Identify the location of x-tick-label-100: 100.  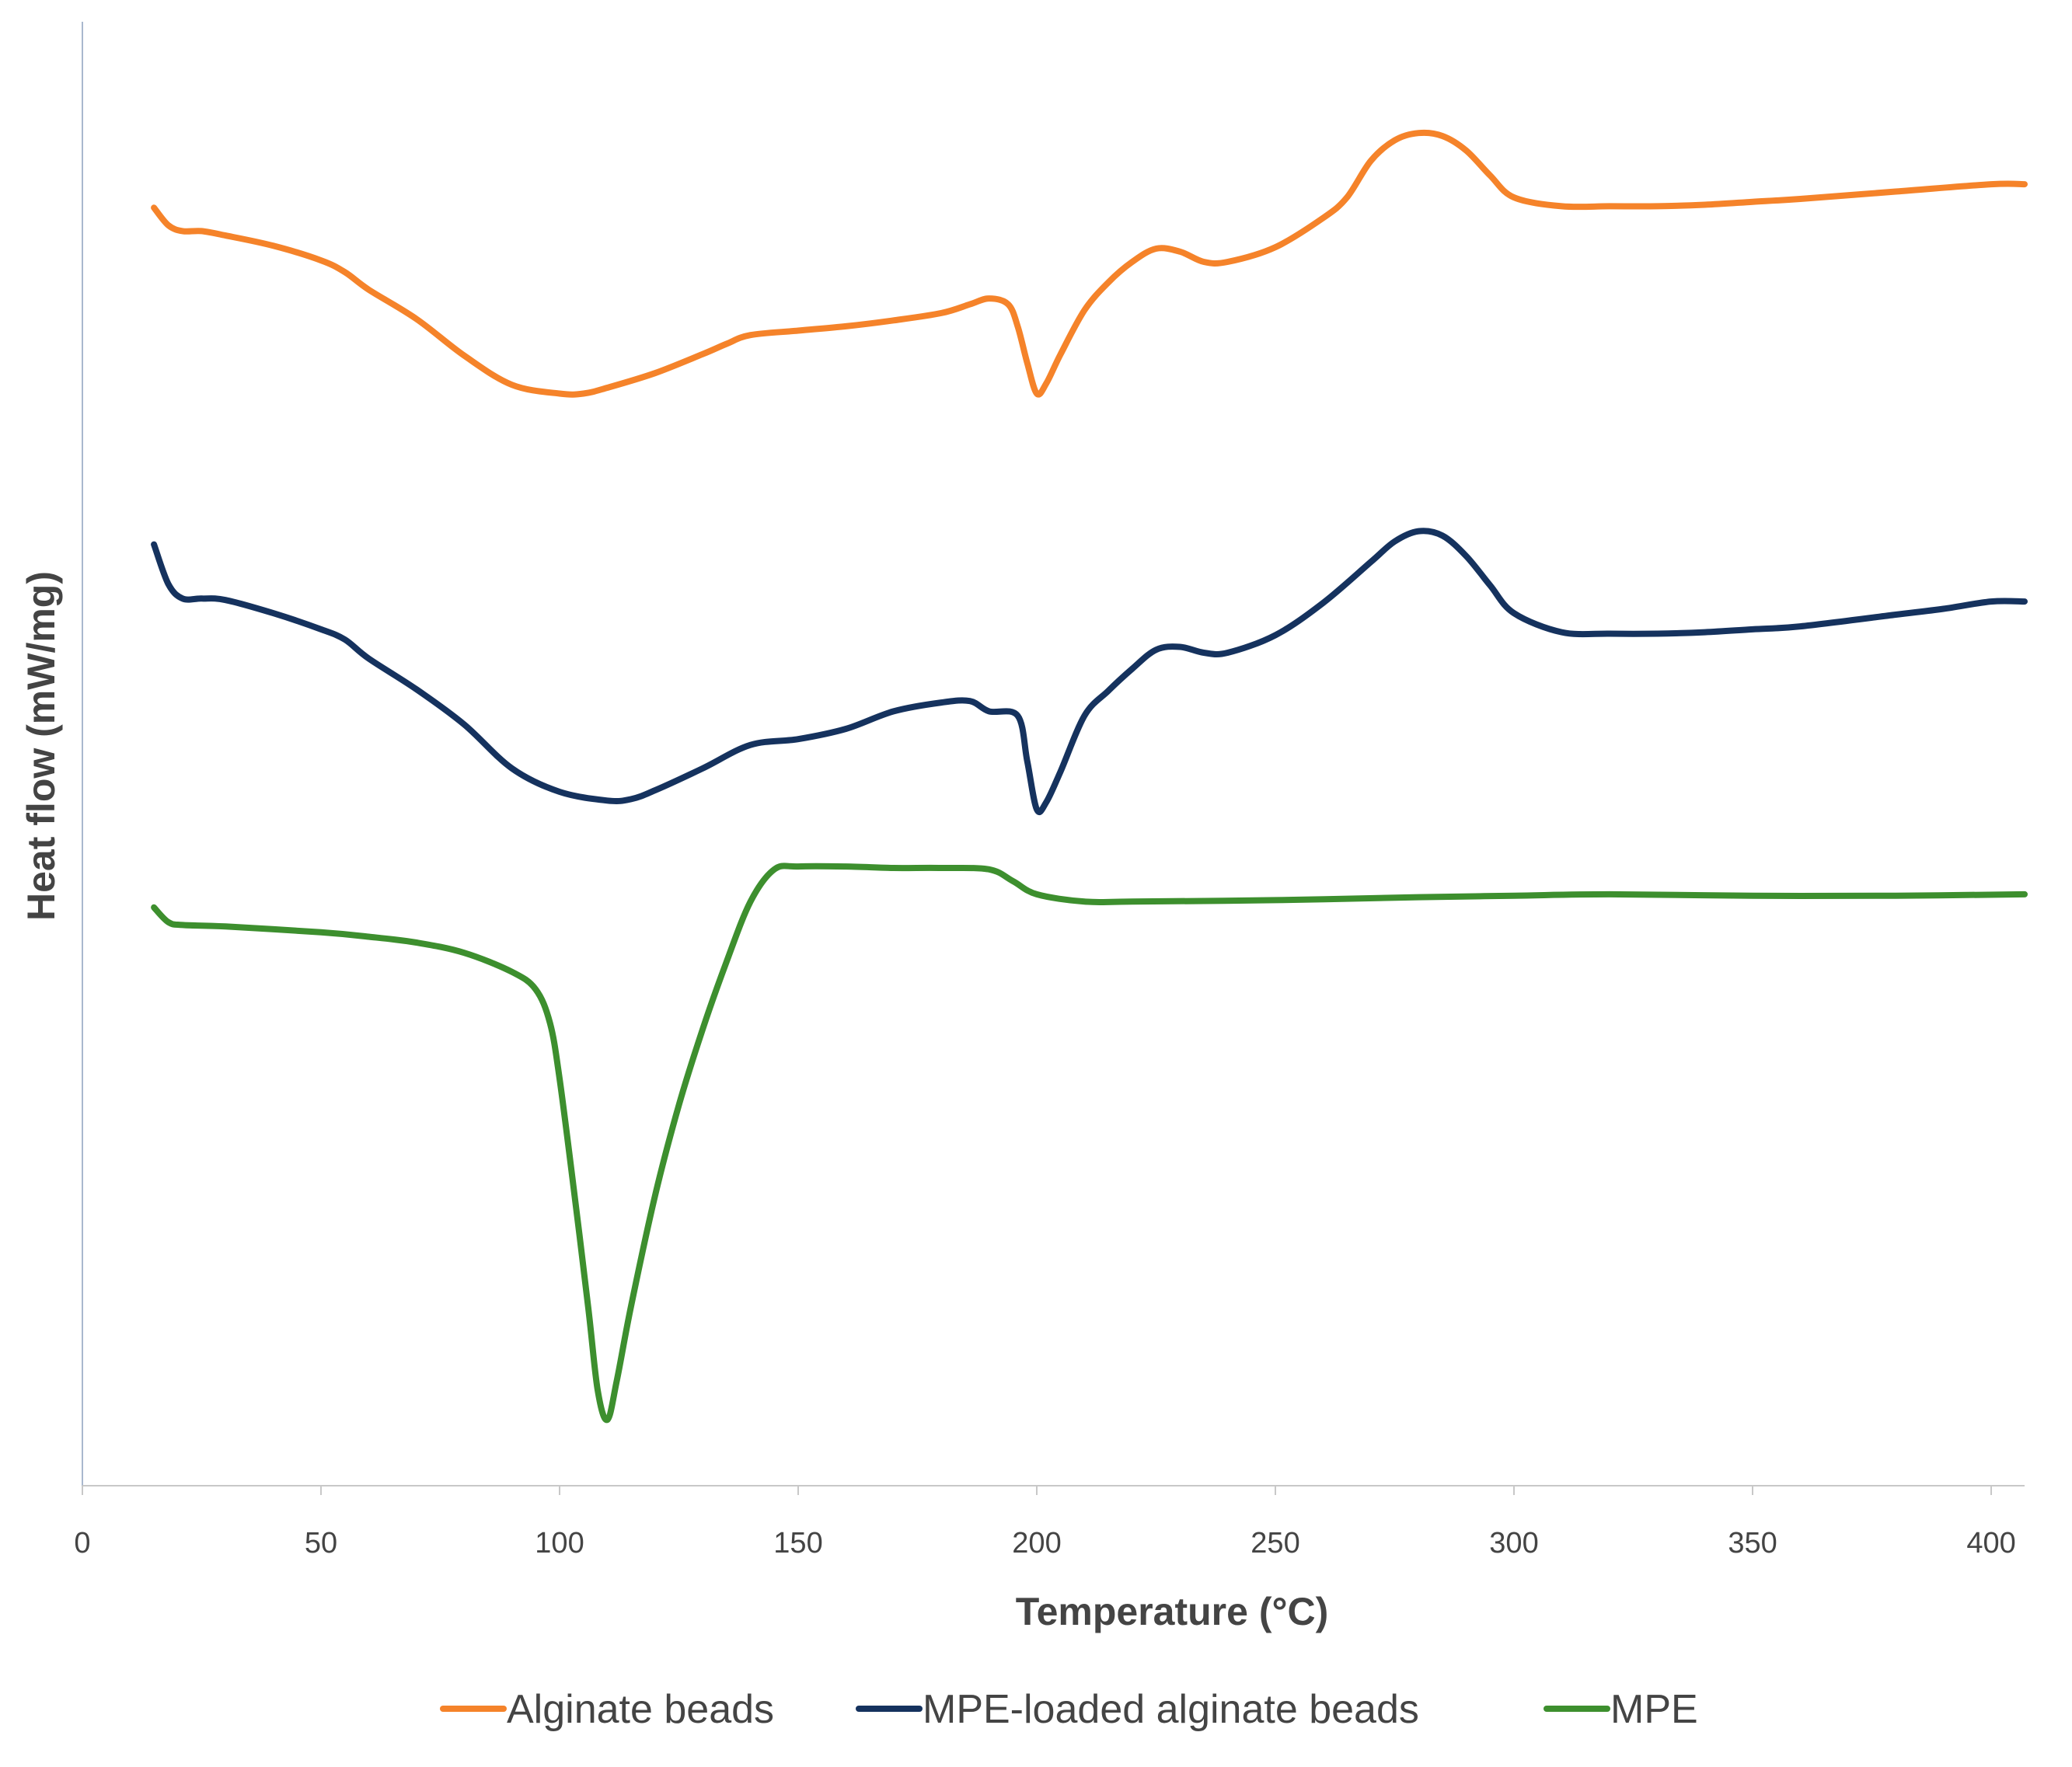
(559, 1543).